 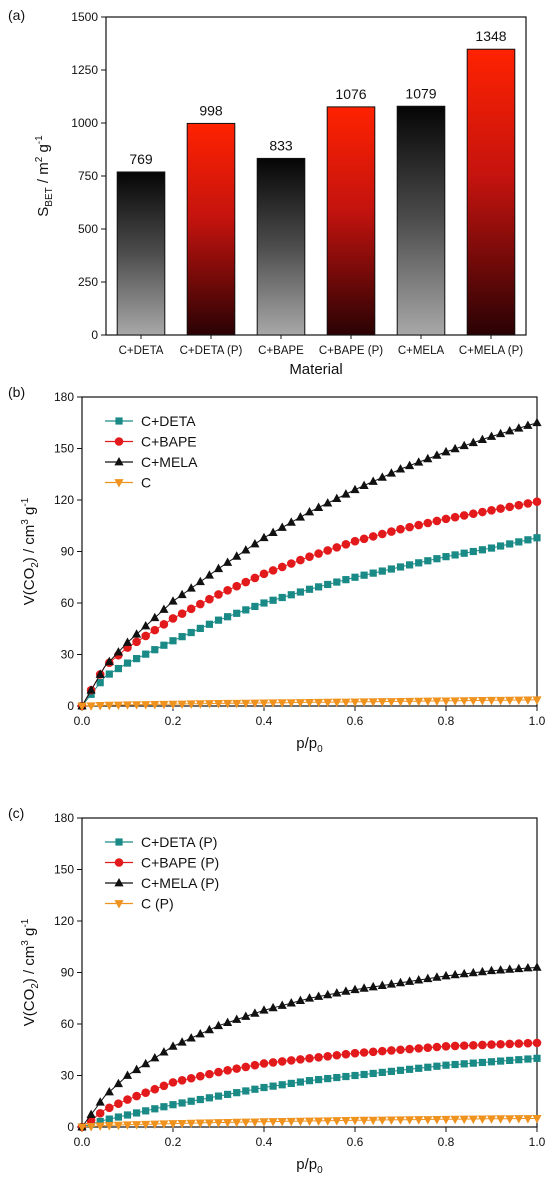 What do you see at coordinates (82, 1142) in the screenshot?
I see `x-tick-label: 0.0` at bounding box center [82, 1142].